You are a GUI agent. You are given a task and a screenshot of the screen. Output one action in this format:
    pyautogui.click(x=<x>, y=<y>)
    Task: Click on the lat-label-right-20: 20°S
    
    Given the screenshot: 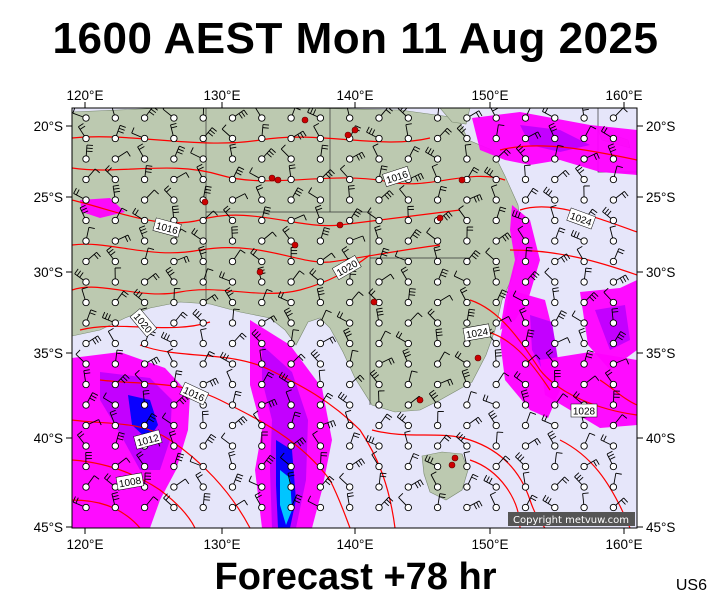 What is the action you would take?
    pyautogui.click(x=660, y=126)
    